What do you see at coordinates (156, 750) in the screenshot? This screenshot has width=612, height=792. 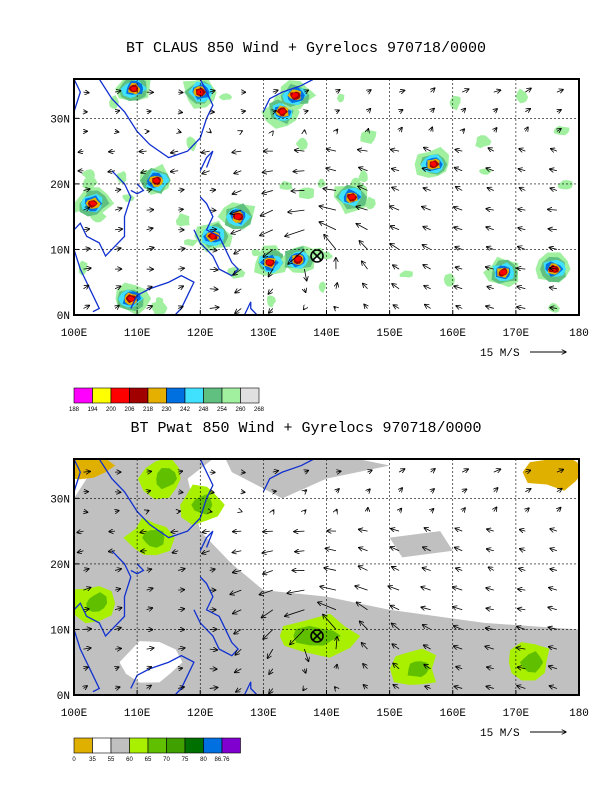 I see `colorbar: 0 35 55 60 65 70 75 80 86.76` at bounding box center [156, 750].